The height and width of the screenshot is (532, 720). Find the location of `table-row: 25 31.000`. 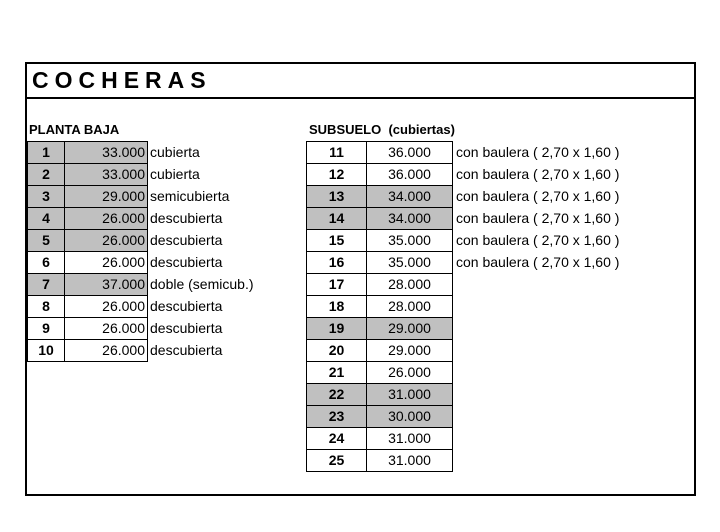

table-row: 25 31.000 is located at coordinates (464, 460).